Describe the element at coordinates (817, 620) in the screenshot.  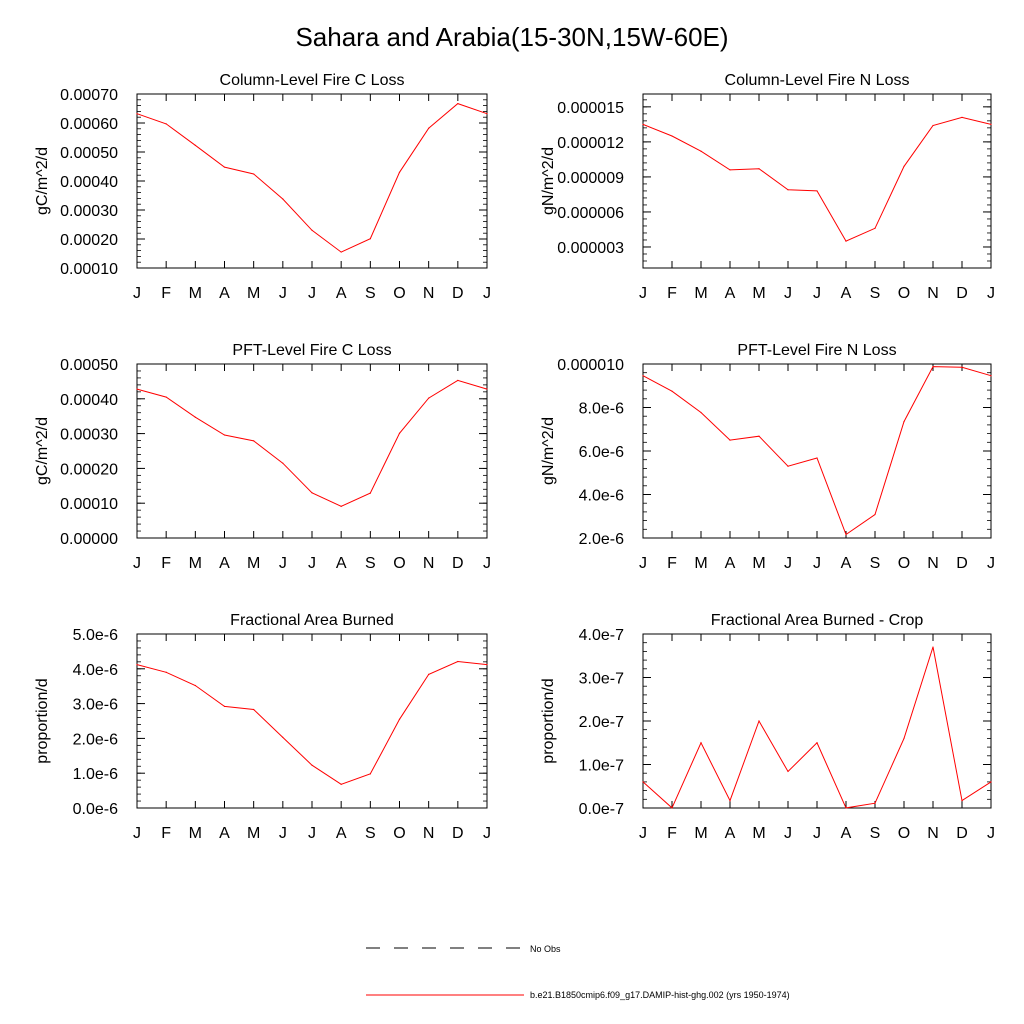
I see `chart-title: Fractional Area Burned - Crop` at that location.